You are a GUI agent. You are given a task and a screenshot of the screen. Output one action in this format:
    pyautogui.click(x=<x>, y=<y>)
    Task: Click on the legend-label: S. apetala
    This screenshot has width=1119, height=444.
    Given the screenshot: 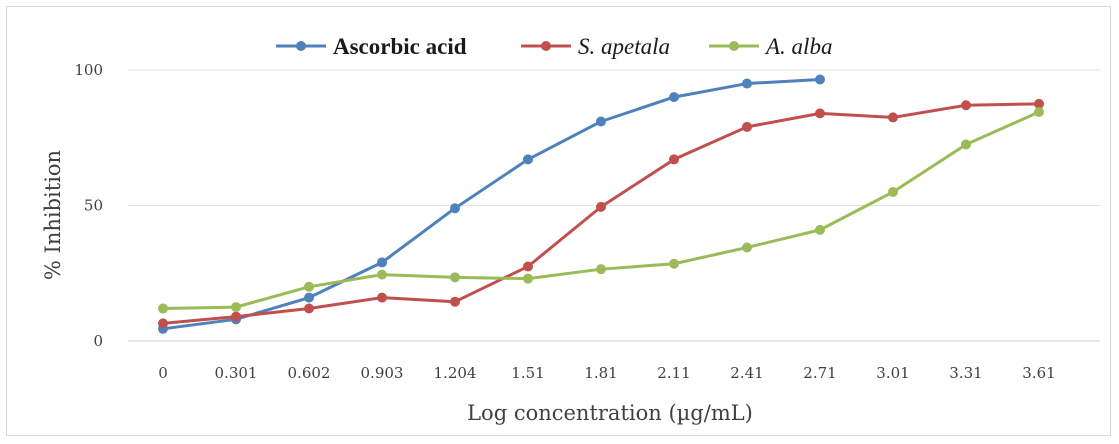 What is the action you would take?
    pyautogui.click(x=624, y=46)
    